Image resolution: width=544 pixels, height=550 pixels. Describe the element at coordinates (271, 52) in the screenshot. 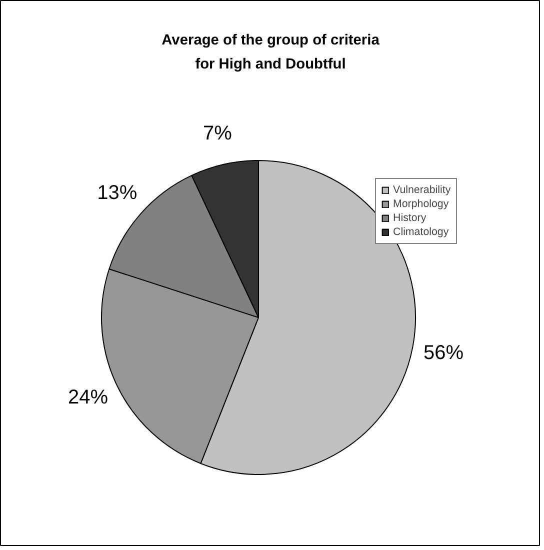

I see `chart-title: Average of the group of criteria for High and Doubtful` at that location.